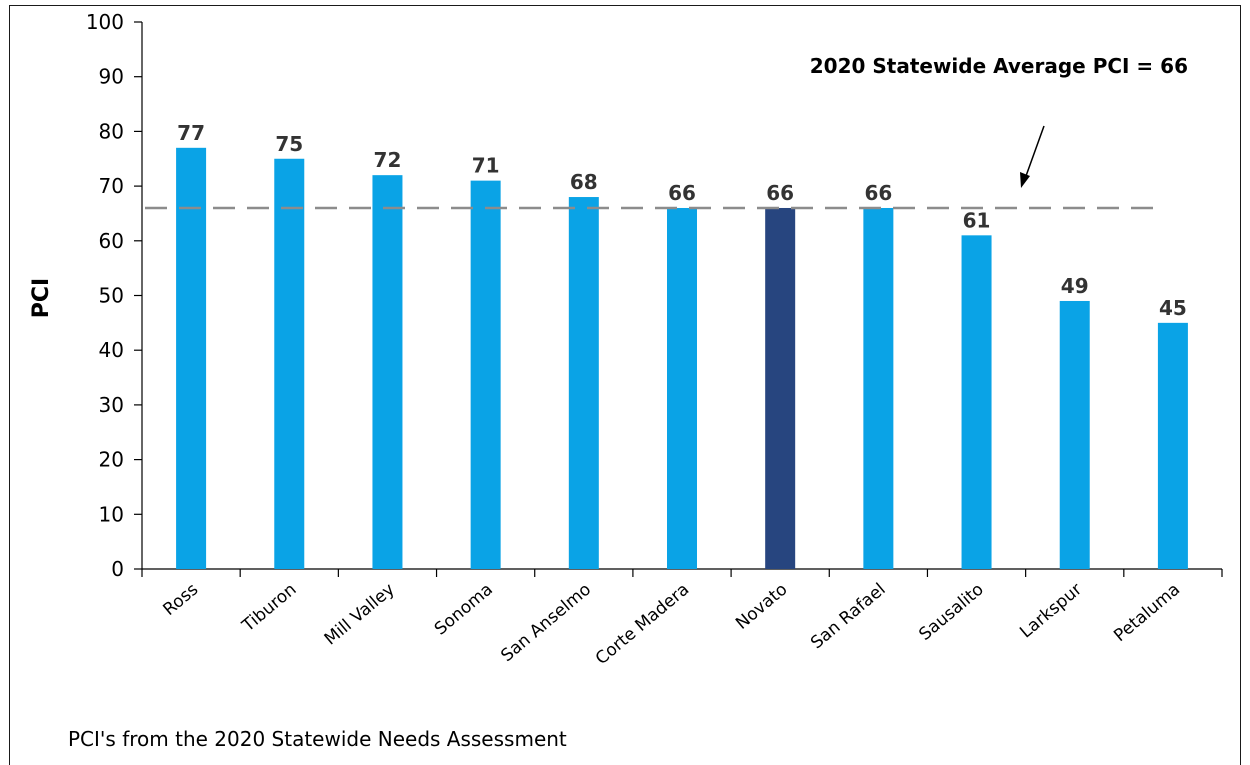 The height and width of the screenshot is (765, 1250). I want to click on annotation-arrowhead, so click(1025, 180).